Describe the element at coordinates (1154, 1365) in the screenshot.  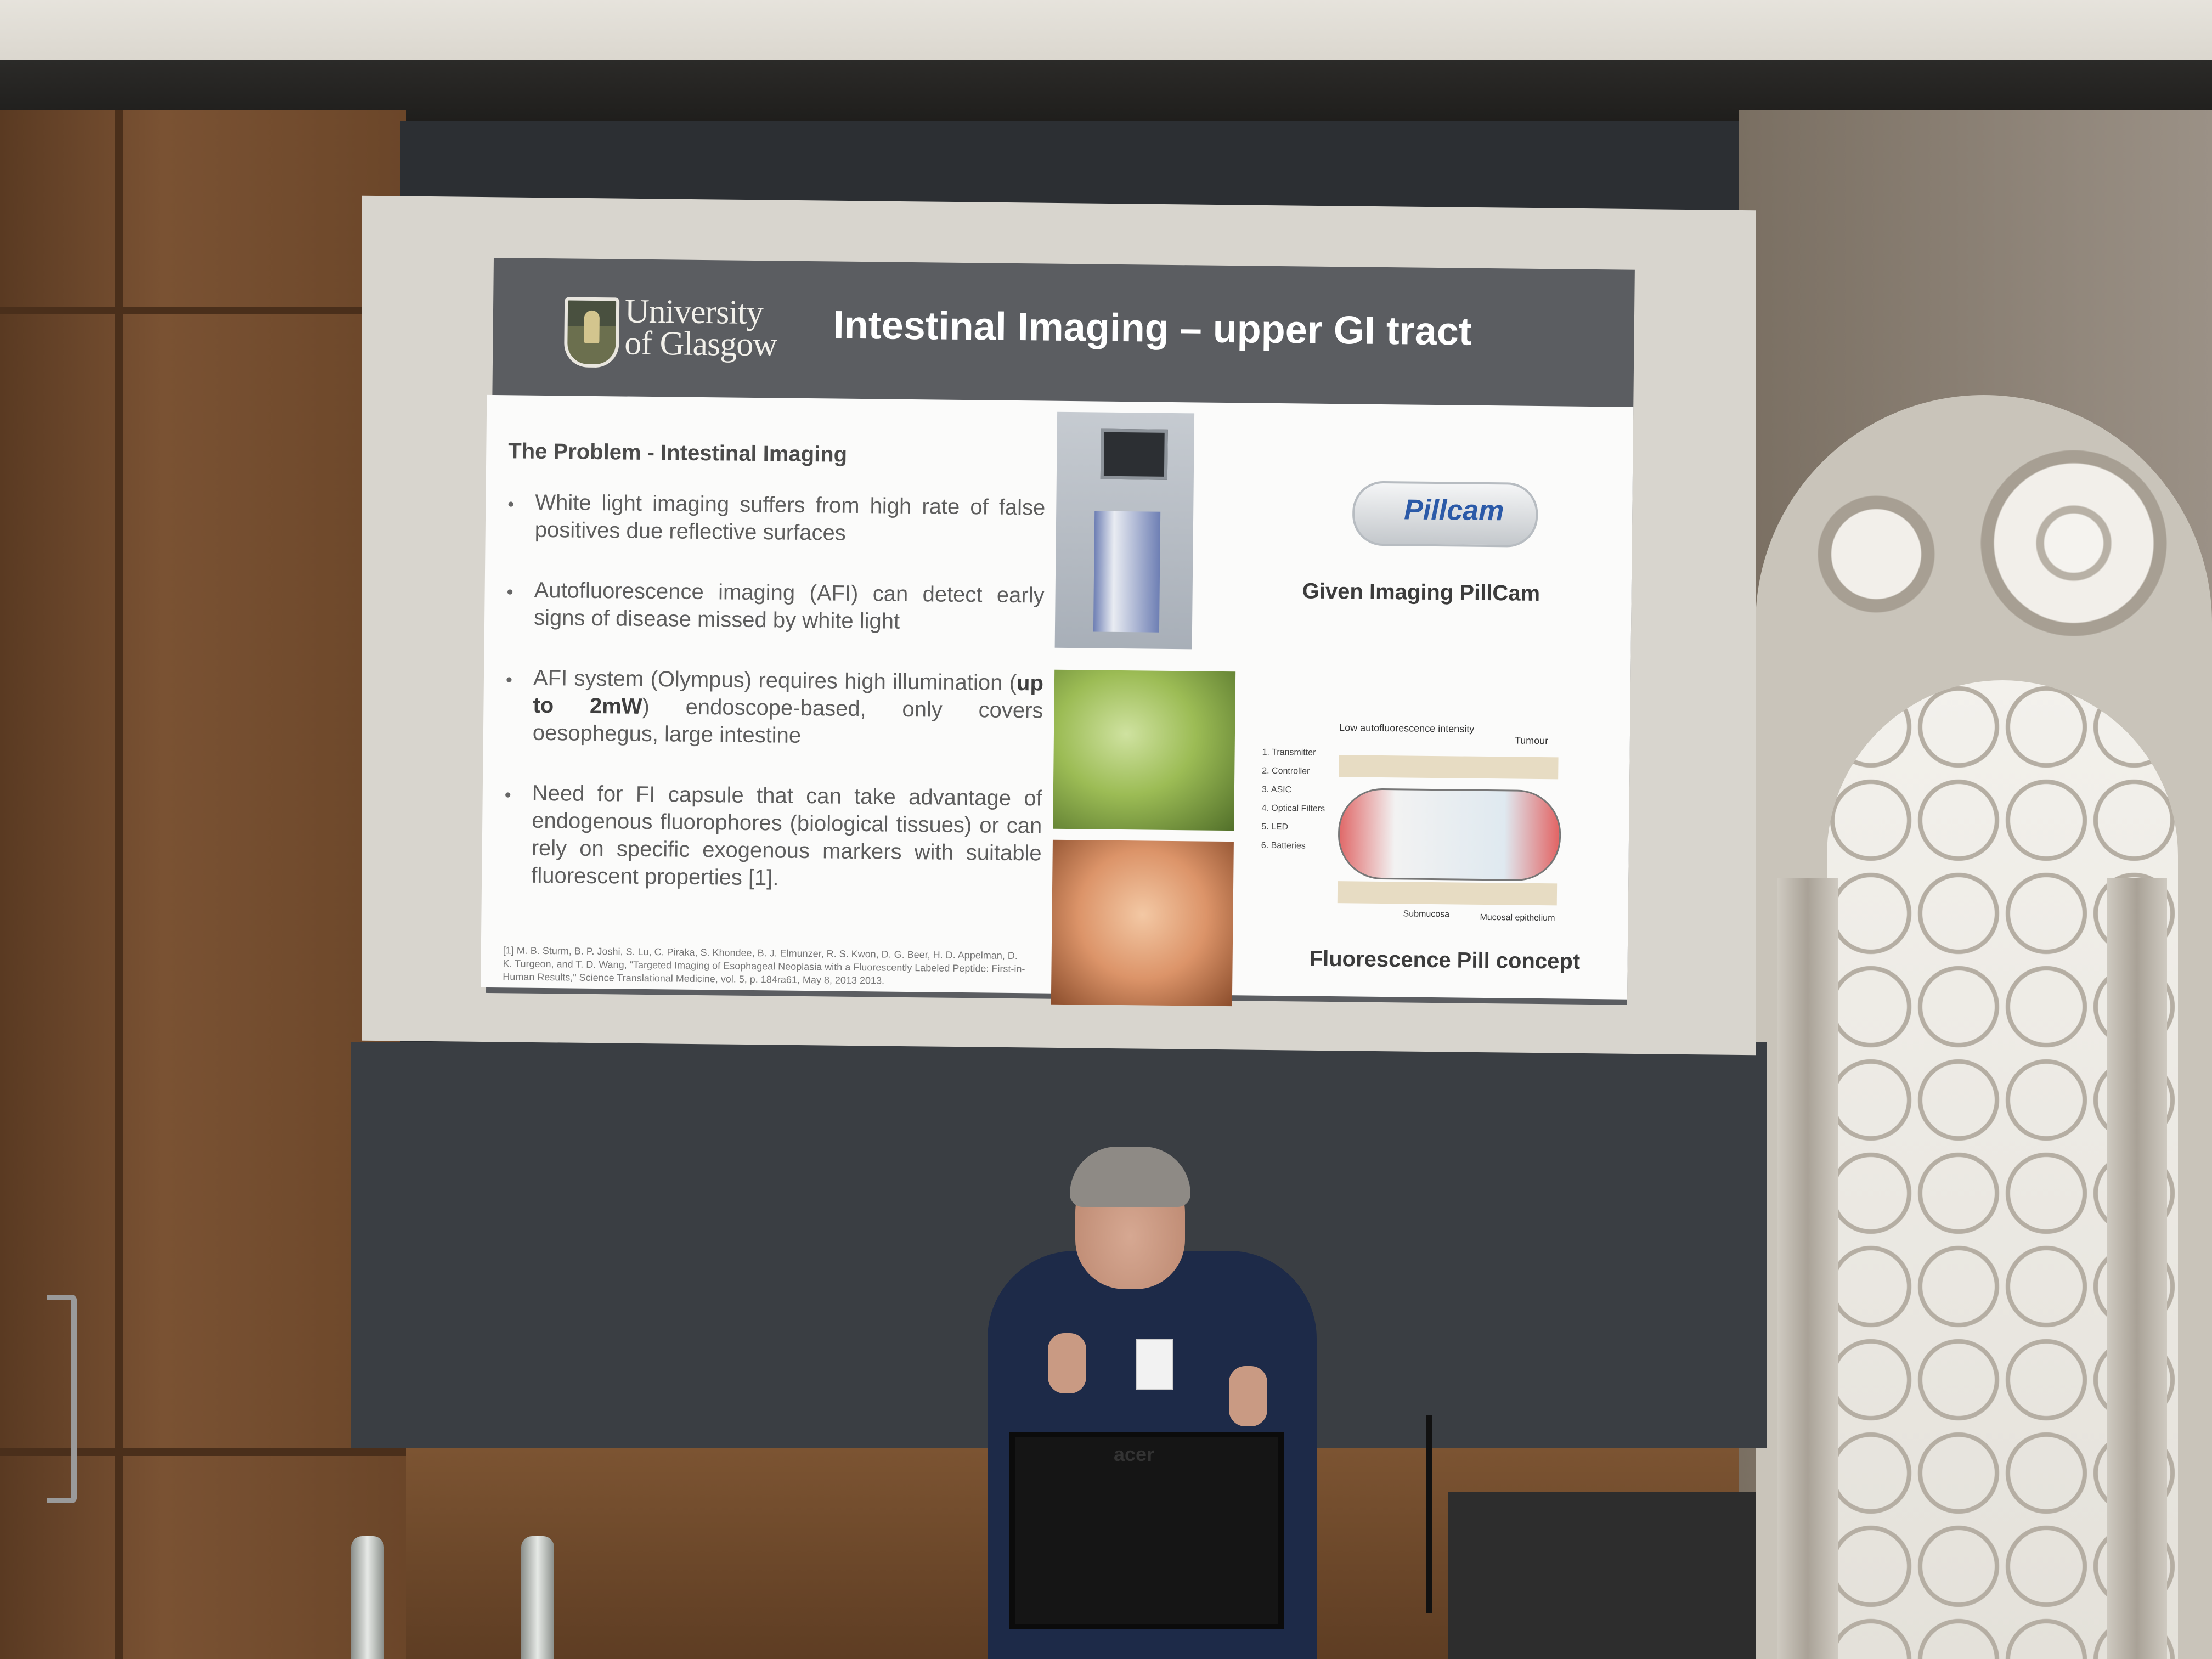
I see `name-badge` at that location.